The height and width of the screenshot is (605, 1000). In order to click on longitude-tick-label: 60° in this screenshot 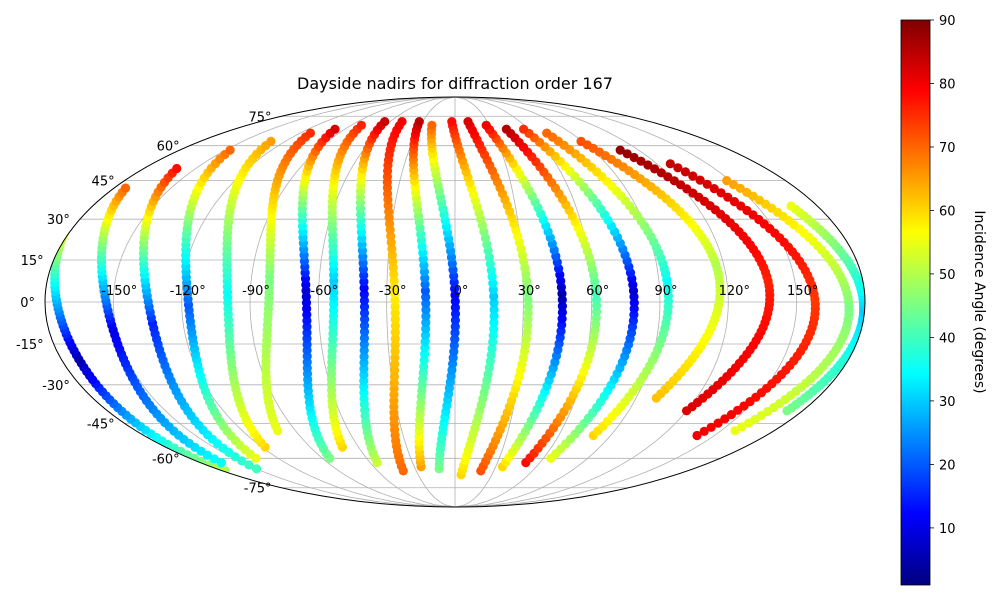, I will do `click(597, 291)`.